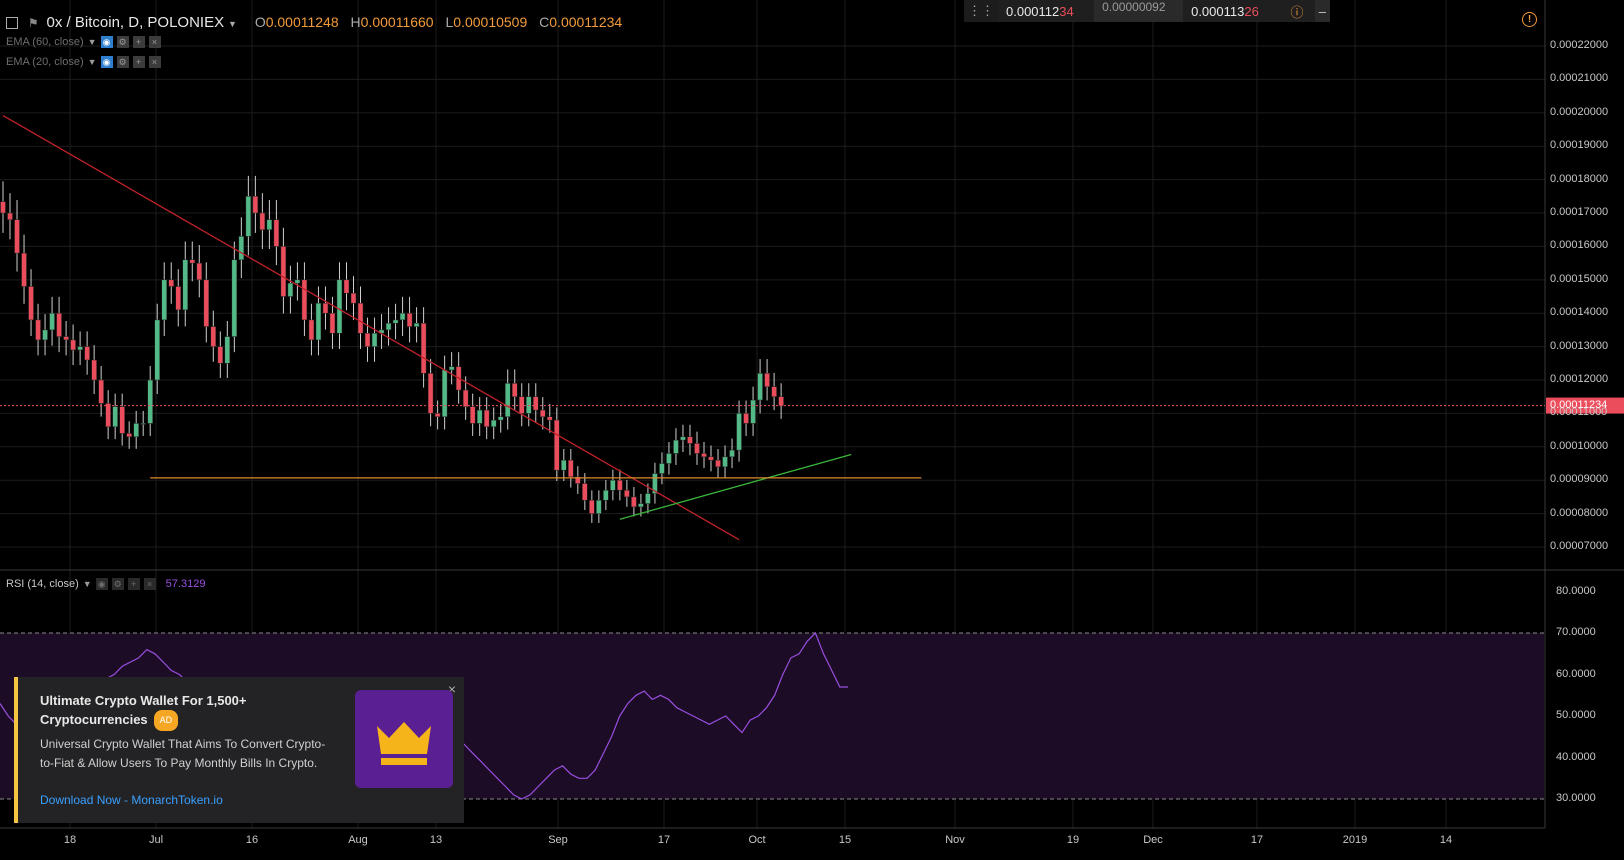 The image size is (1624, 860). What do you see at coordinates (45, 42) in the screenshot?
I see `indicator-label: EMA (60, close)` at bounding box center [45, 42].